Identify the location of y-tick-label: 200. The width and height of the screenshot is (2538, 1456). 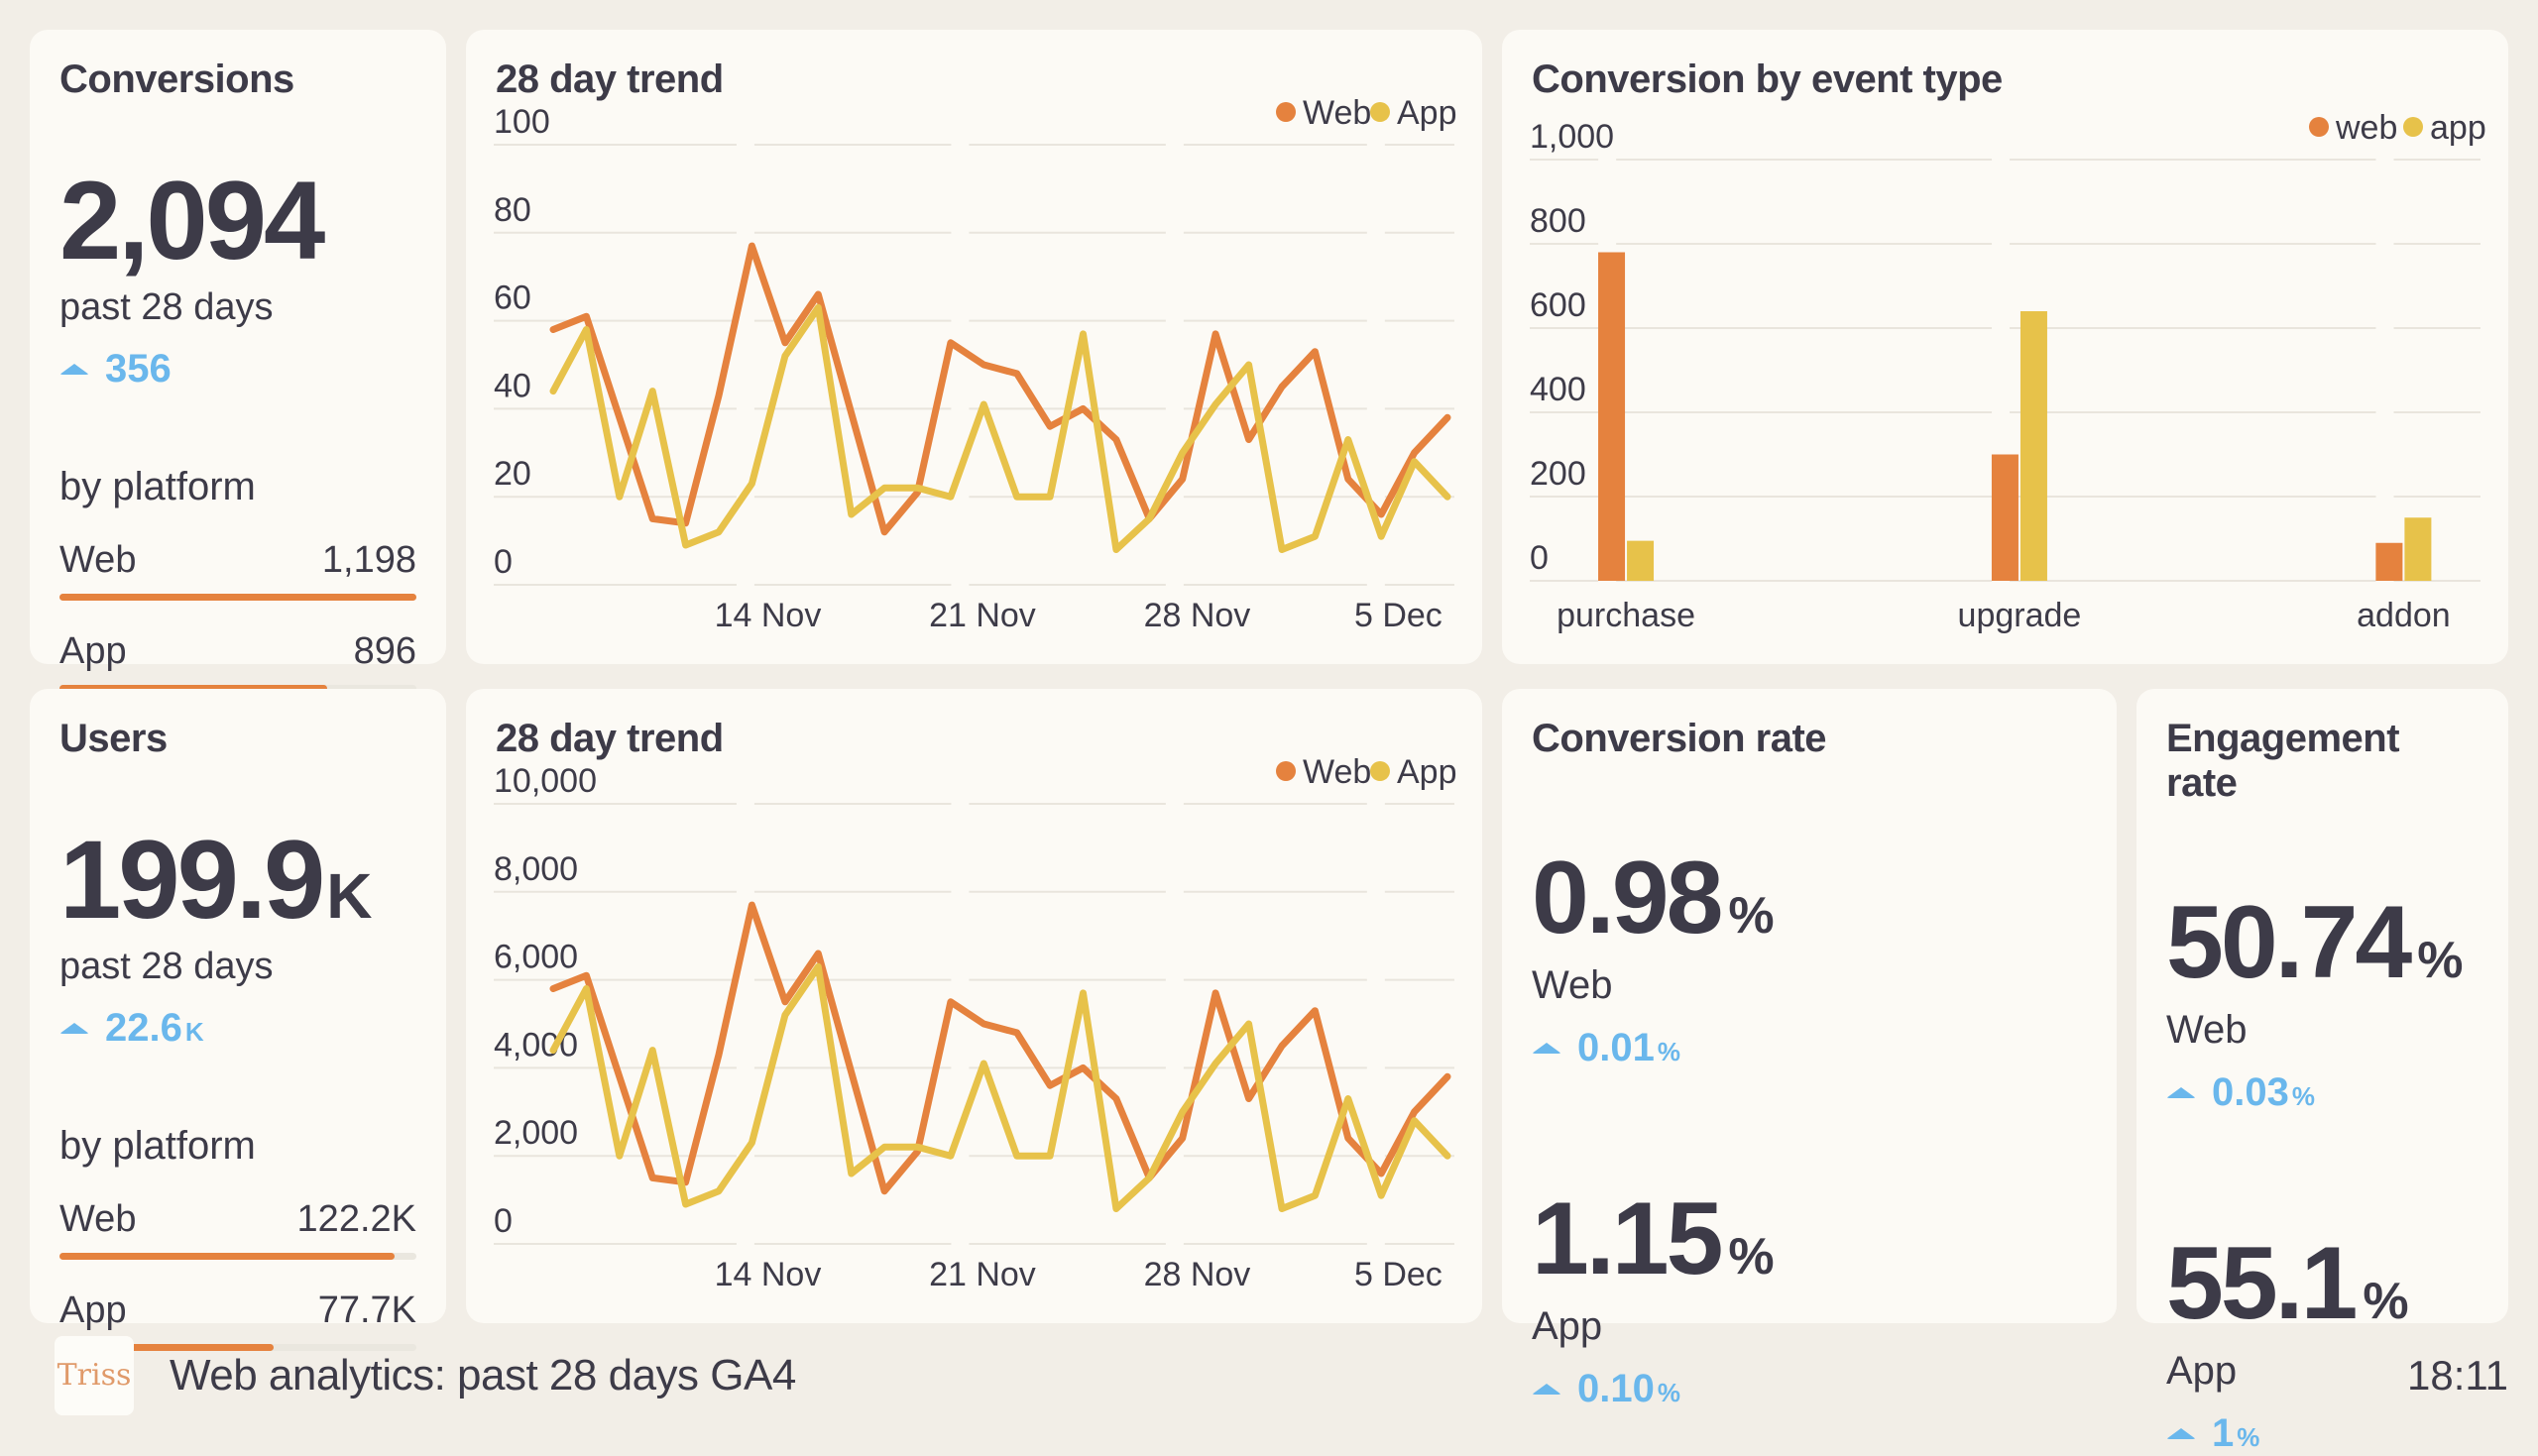
(1558, 474).